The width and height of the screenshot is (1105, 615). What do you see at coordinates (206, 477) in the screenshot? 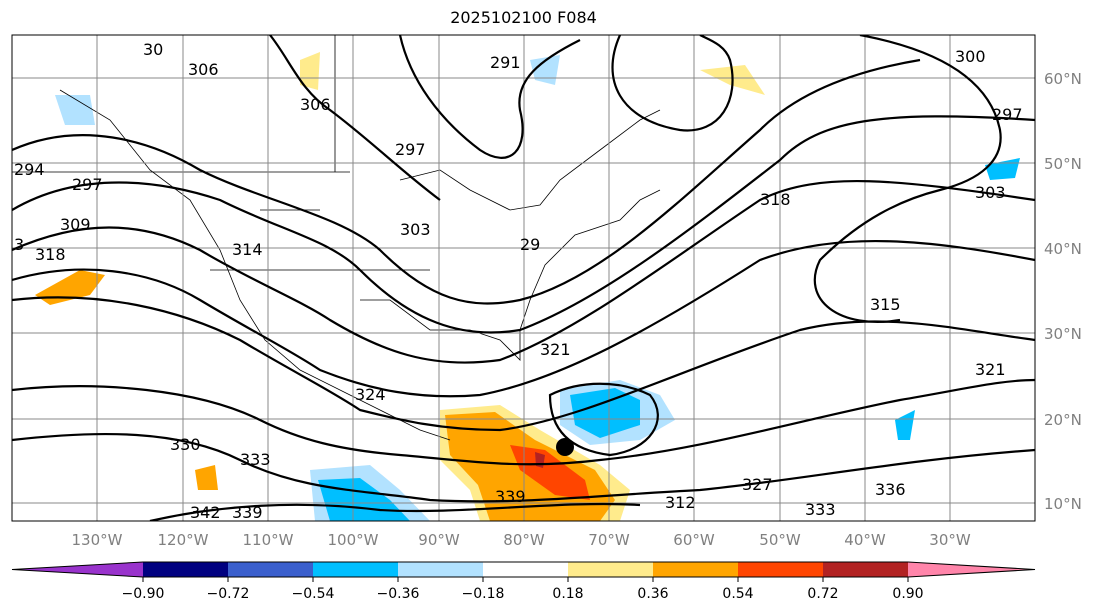
I see `shade-pacific-orange2` at bounding box center [206, 477].